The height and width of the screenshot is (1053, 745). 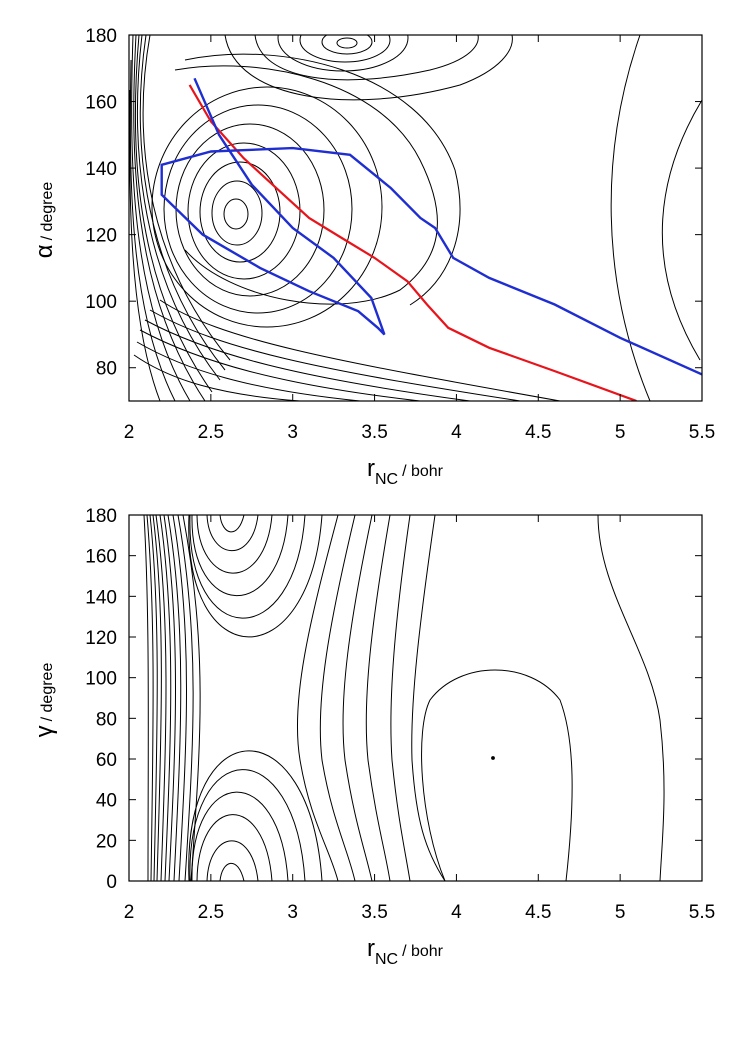 I want to click on y-tick-label: 60, so click(x=106, y=760).